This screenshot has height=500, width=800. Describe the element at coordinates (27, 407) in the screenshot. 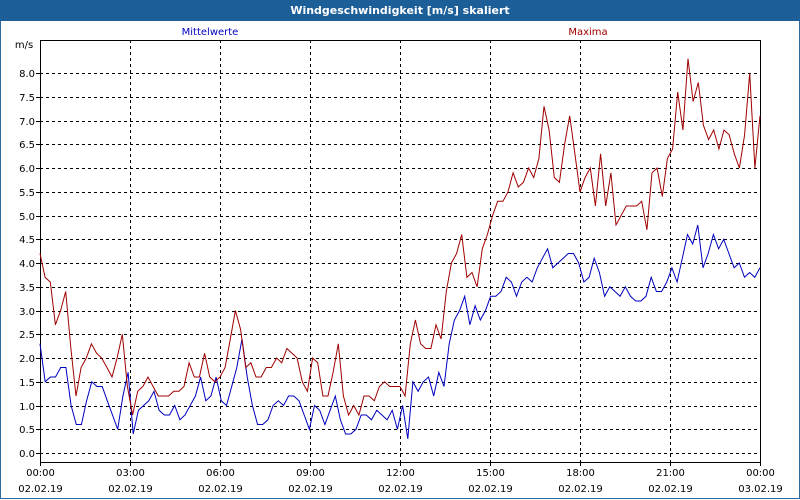

I see `y-tick-label: 1.0` at that location.